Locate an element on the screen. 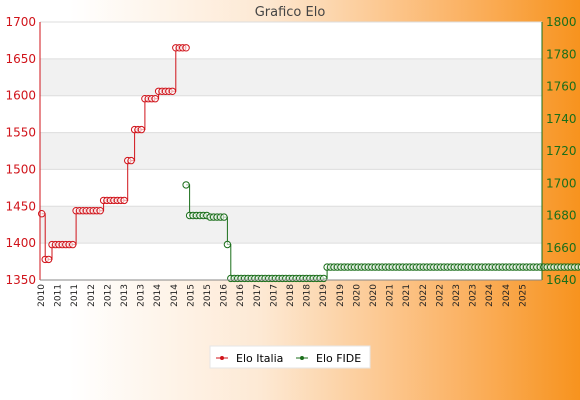  right-tick-label: 1720 is located at coordinates (561, 151).